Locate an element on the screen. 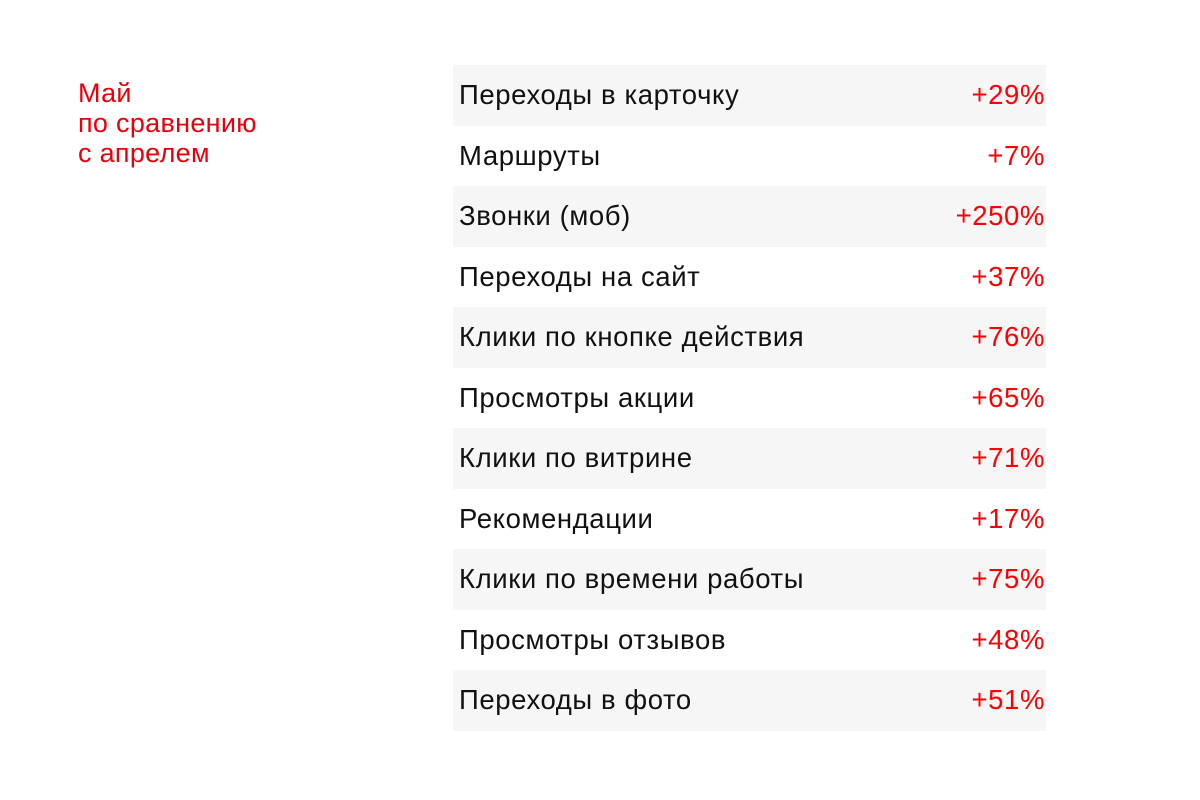 The width and height of the screenshot is (1200, 800). table-row: Клики по витрине +71% is located at coordinates (749, 458).